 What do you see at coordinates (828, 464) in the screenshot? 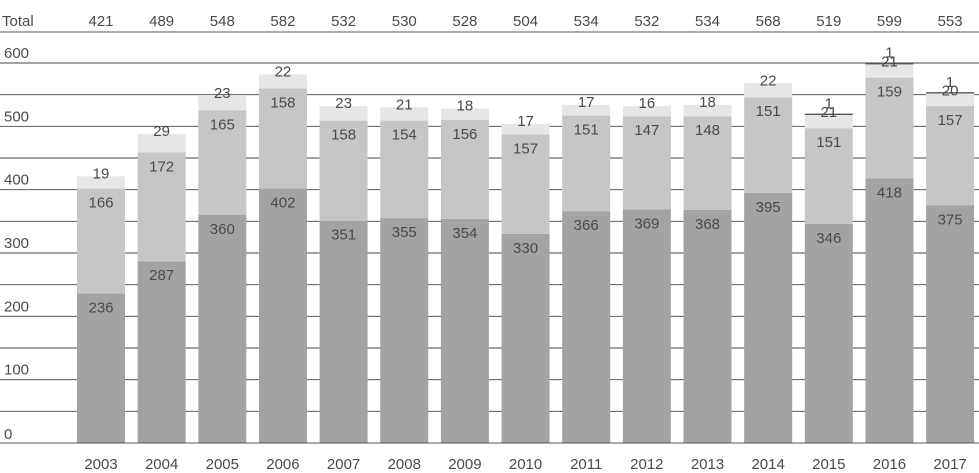
I see `x-tick-label: 2015` at bounding box center [828, 464].